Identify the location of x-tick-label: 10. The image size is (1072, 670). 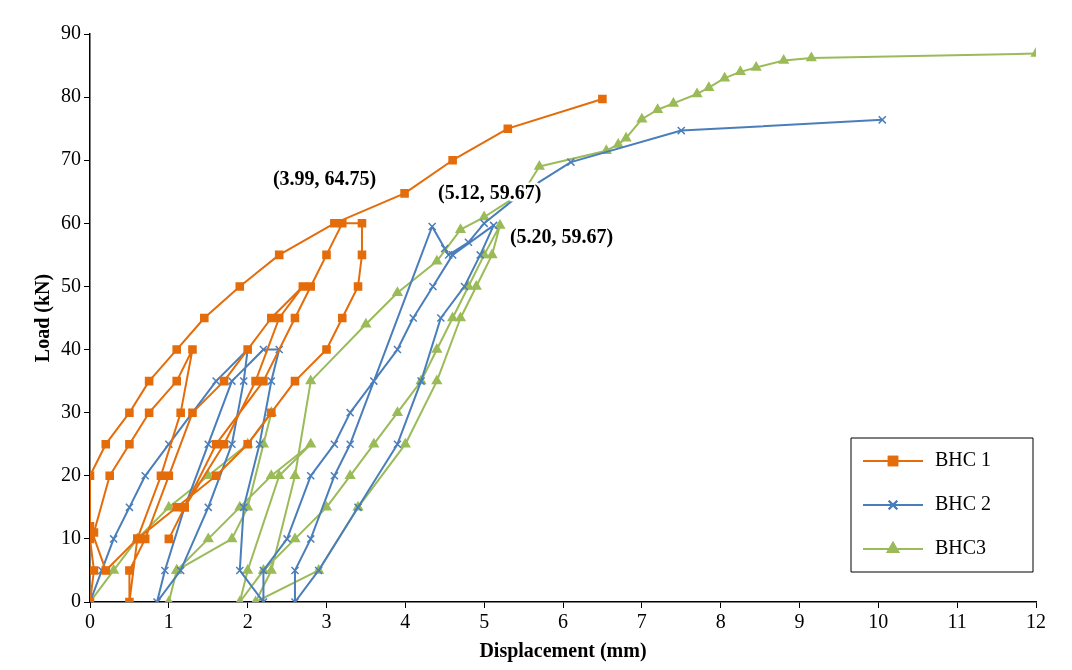
(878, 621).